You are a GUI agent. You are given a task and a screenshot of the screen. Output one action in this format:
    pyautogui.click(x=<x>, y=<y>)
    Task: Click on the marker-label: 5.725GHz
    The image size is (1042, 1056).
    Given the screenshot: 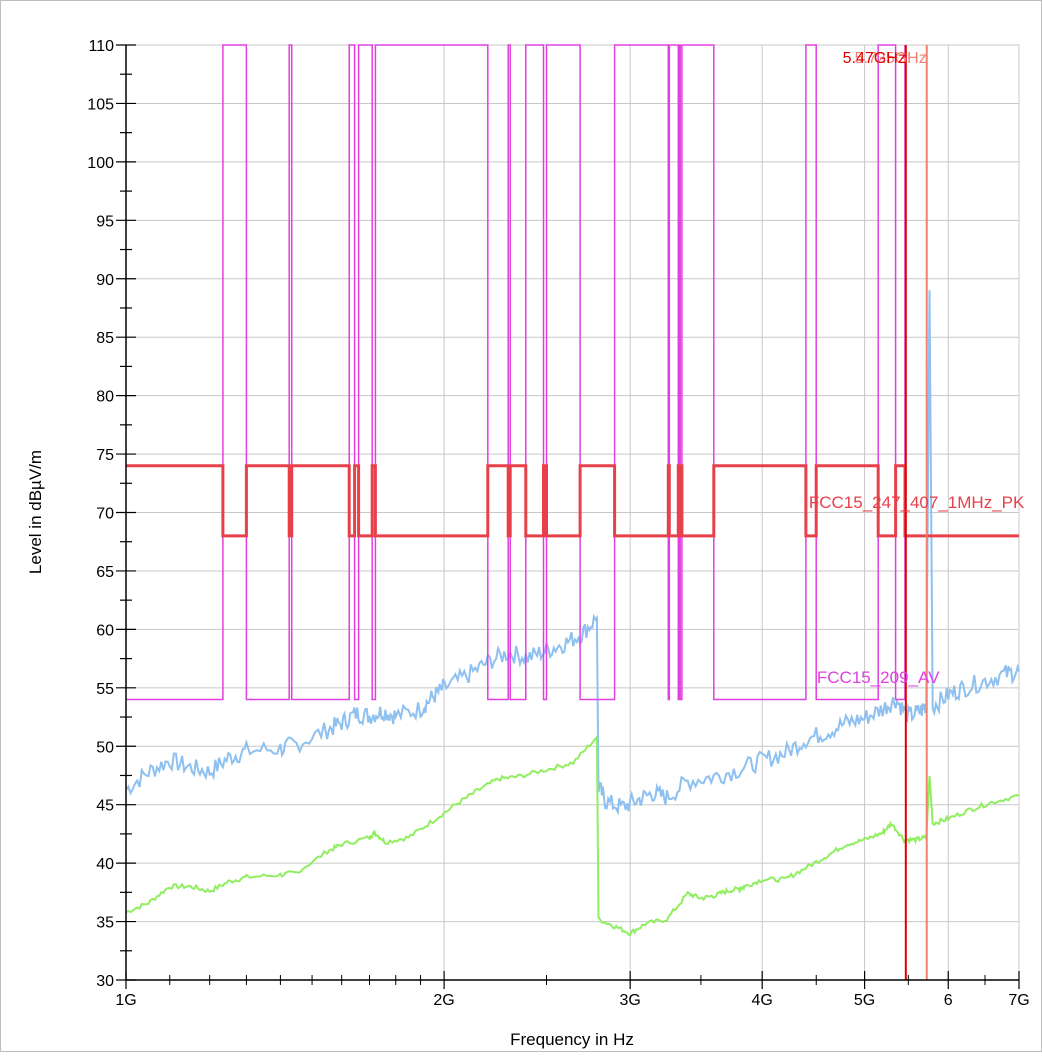 What is the action you would take?
    pyautogui.click(x=891, y=58)
    